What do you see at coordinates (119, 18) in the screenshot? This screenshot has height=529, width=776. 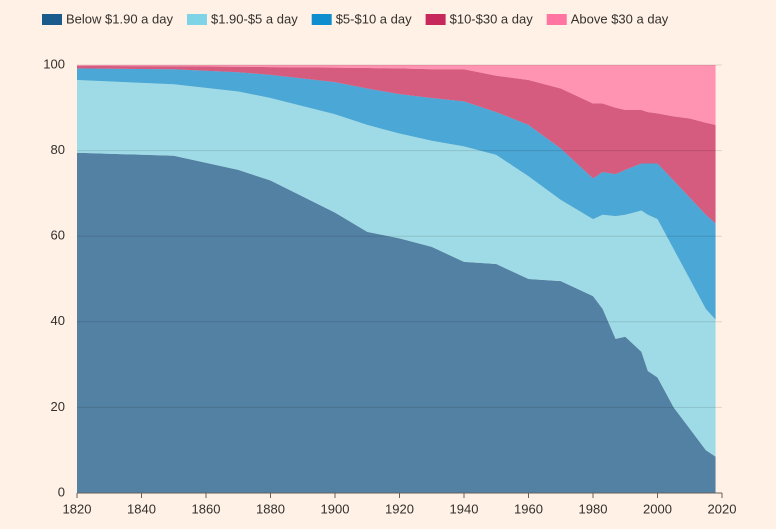 I see `legend-label: Below $1.90 a day` at bounding box center [119, 18].